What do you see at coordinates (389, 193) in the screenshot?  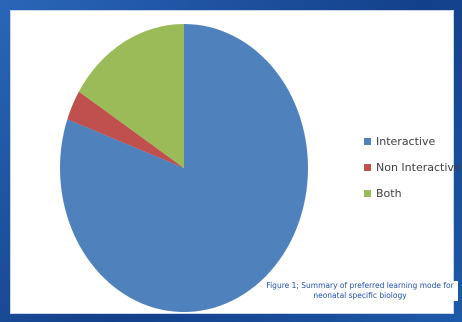 I see `legend-label-both: Both` at bounding box center [389, 193].